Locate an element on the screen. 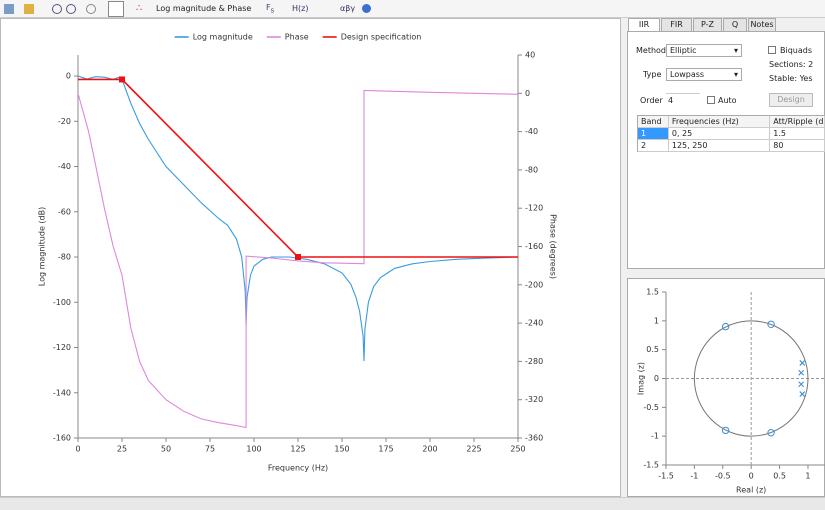  y2-tick-label: -360 is located at coordinates (534, 438).